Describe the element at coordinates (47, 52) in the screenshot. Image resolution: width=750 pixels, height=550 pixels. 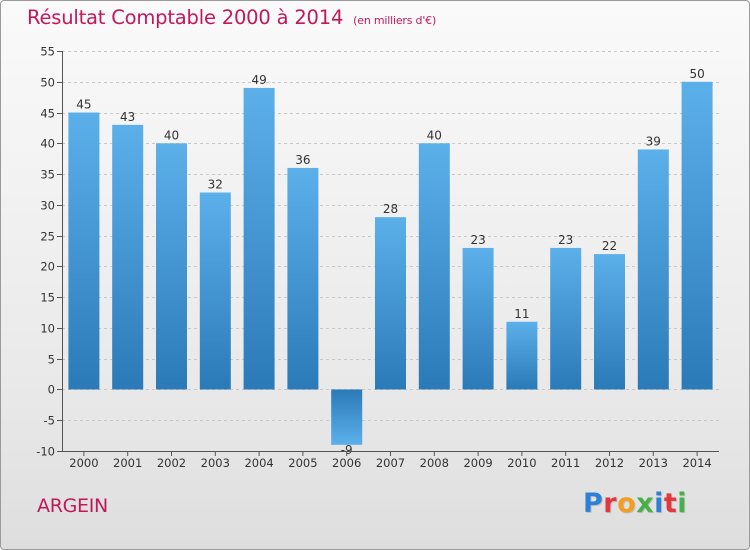
I see `y-tick-label: 55` at that location.